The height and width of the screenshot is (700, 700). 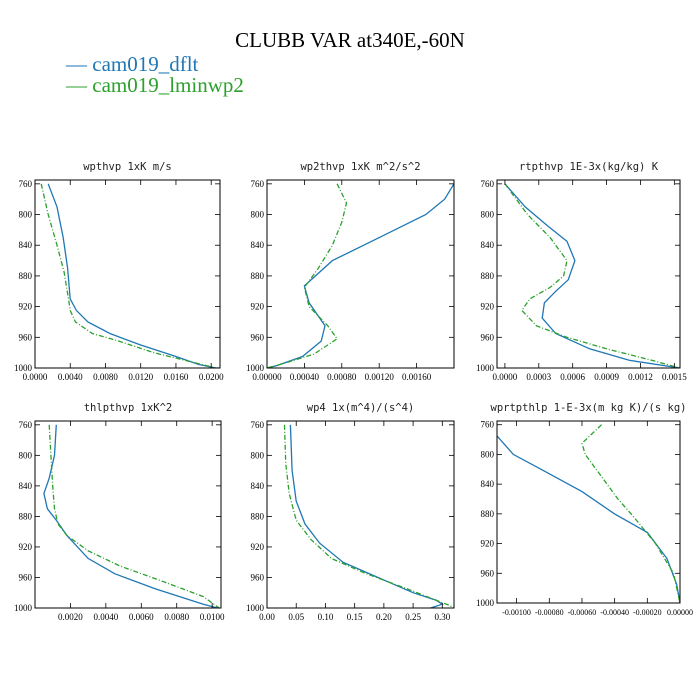 I want to click on panel-title: wp4 1x(m^4)/(s^4), so click(x=360, y=408).